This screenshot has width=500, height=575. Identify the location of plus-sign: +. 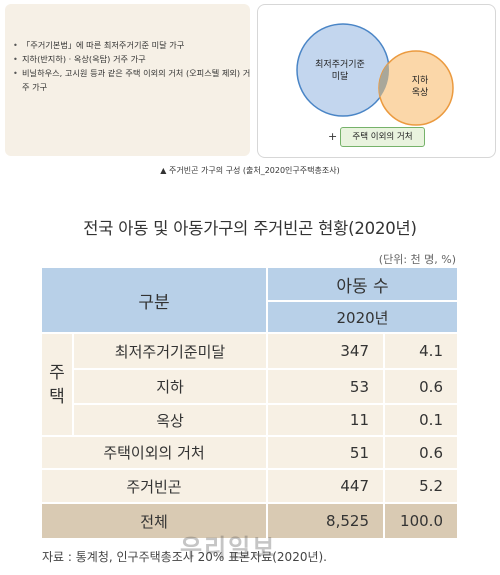
(333, 136).